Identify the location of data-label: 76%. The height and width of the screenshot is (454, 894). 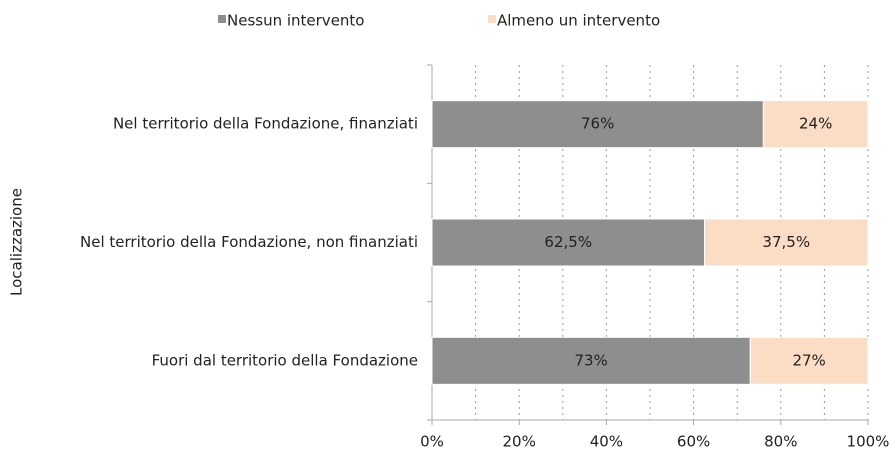
(597, 124).